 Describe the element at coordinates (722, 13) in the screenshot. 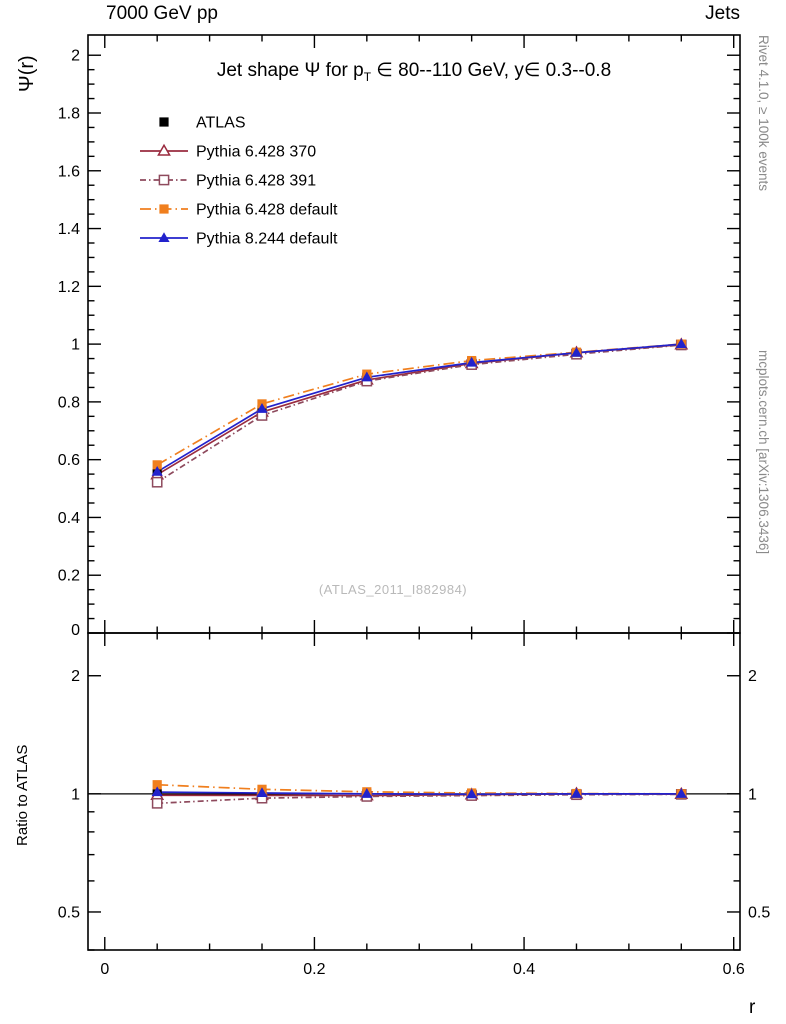

I see `analysis-group-label: Jets` at that location.